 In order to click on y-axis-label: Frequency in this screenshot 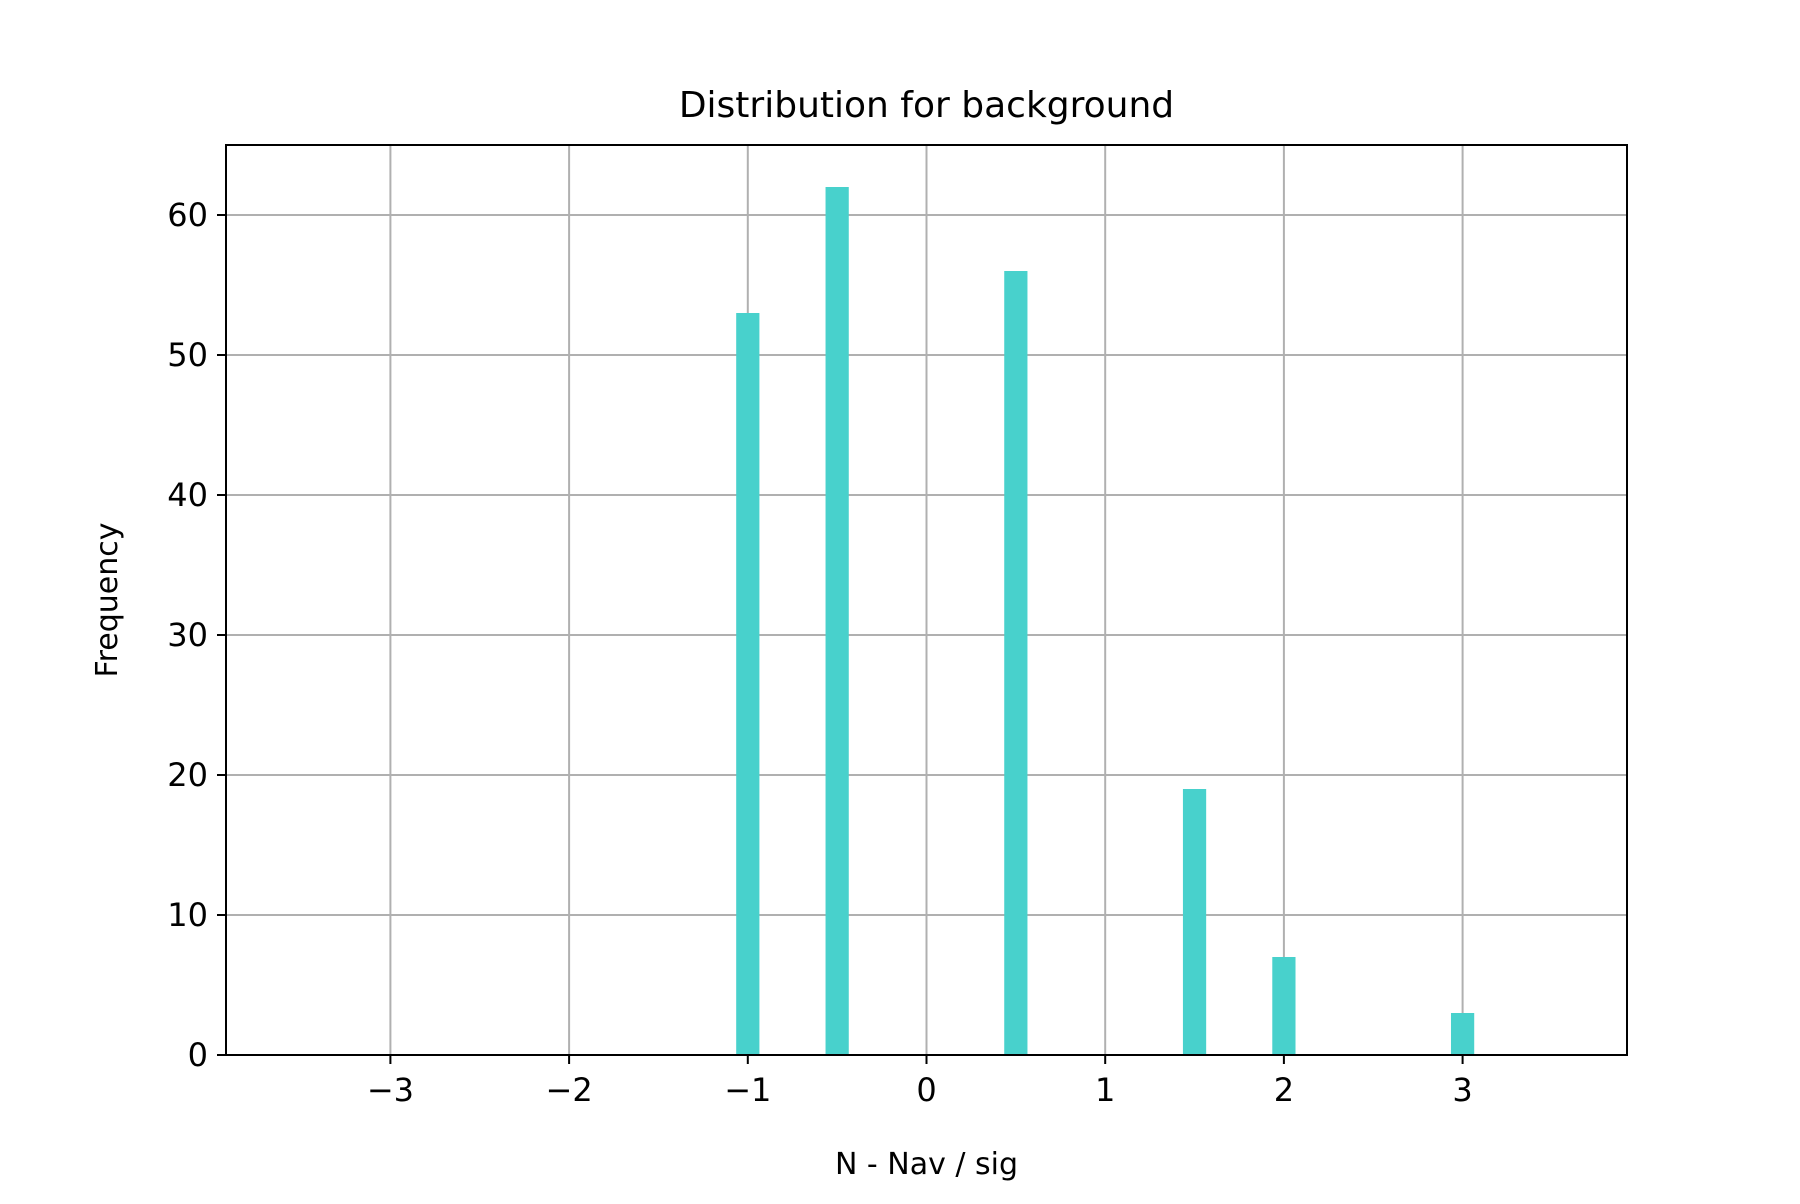, I will do `click(107, 600)`.